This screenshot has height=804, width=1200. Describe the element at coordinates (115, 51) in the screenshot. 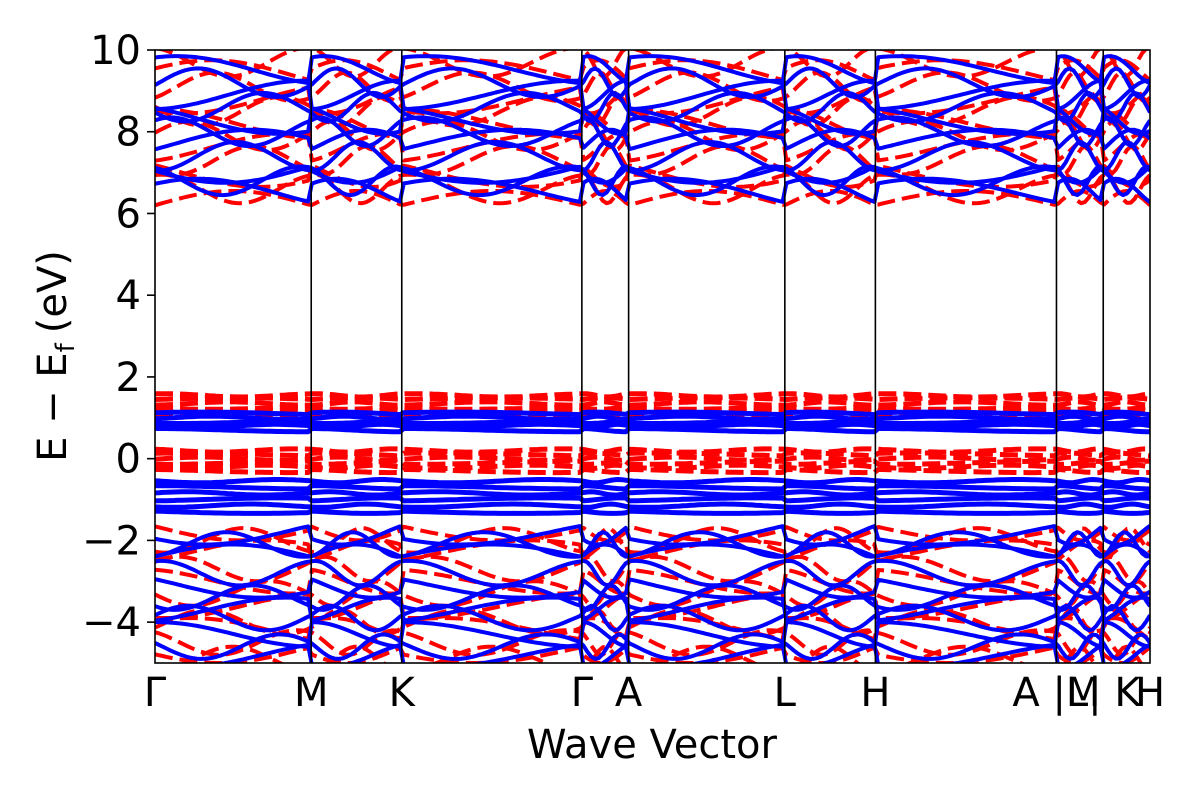

I see `y-tick-label-7: 10` at that location.